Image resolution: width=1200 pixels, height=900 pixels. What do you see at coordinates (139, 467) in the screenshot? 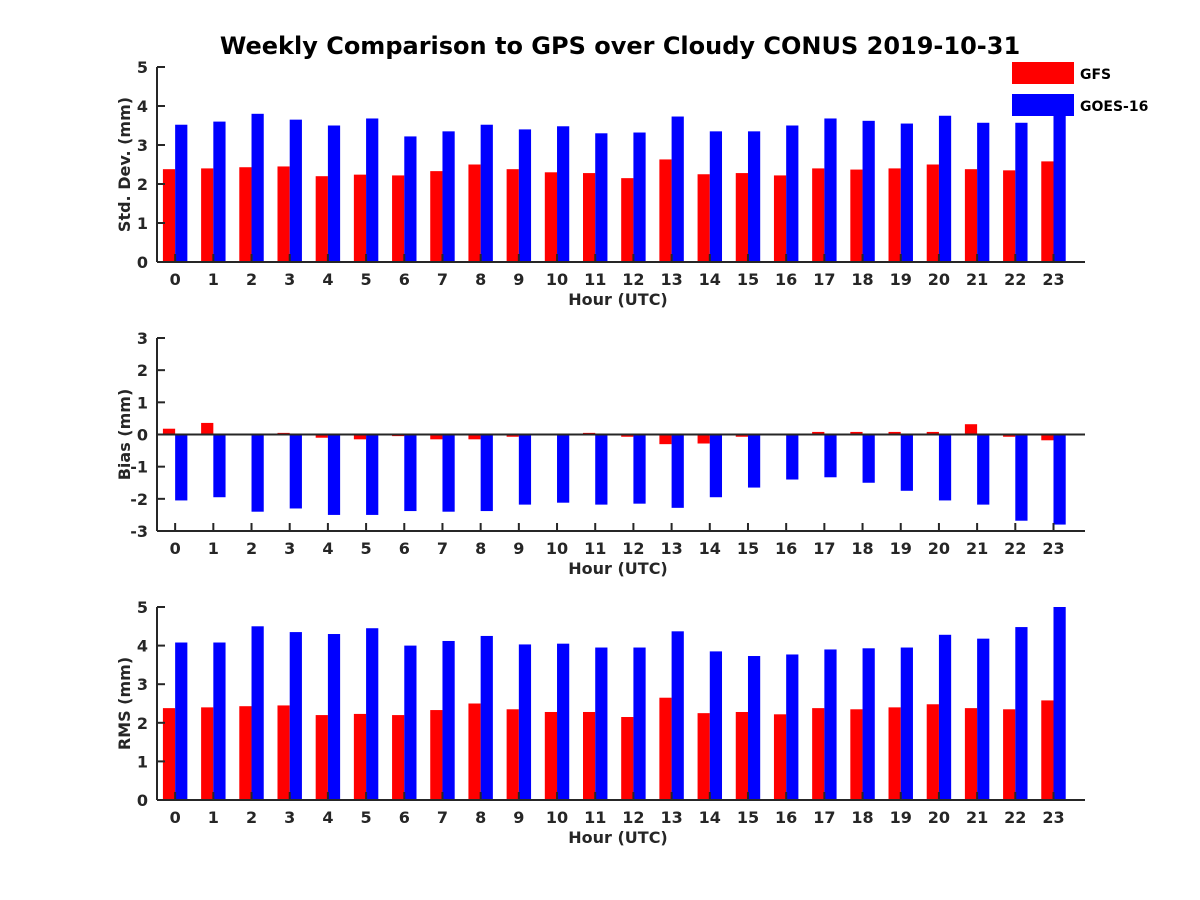
I see `y-tick-label: -1` at bounding box center [139, 467].